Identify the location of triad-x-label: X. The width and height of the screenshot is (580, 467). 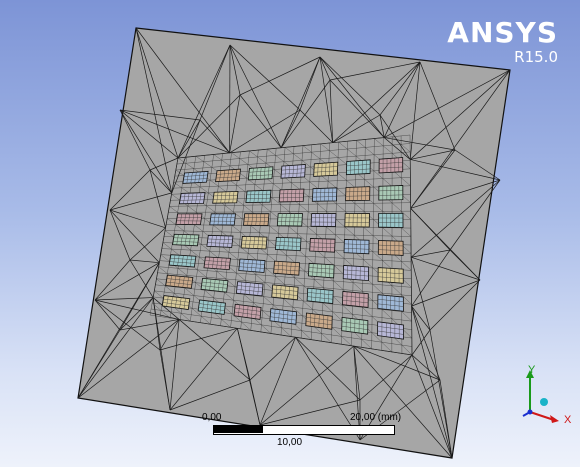
(567, 420).